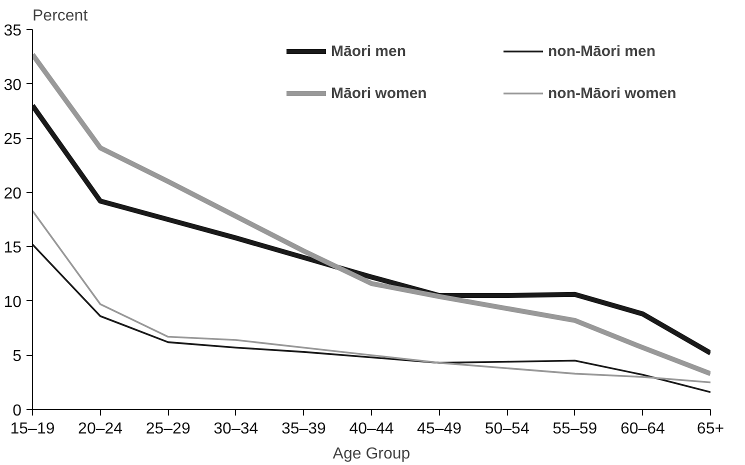  What do you see at coordinates (17, 357) in the screenshot?
I see `y-tick-label: 5` at bounding box center [17, 357].